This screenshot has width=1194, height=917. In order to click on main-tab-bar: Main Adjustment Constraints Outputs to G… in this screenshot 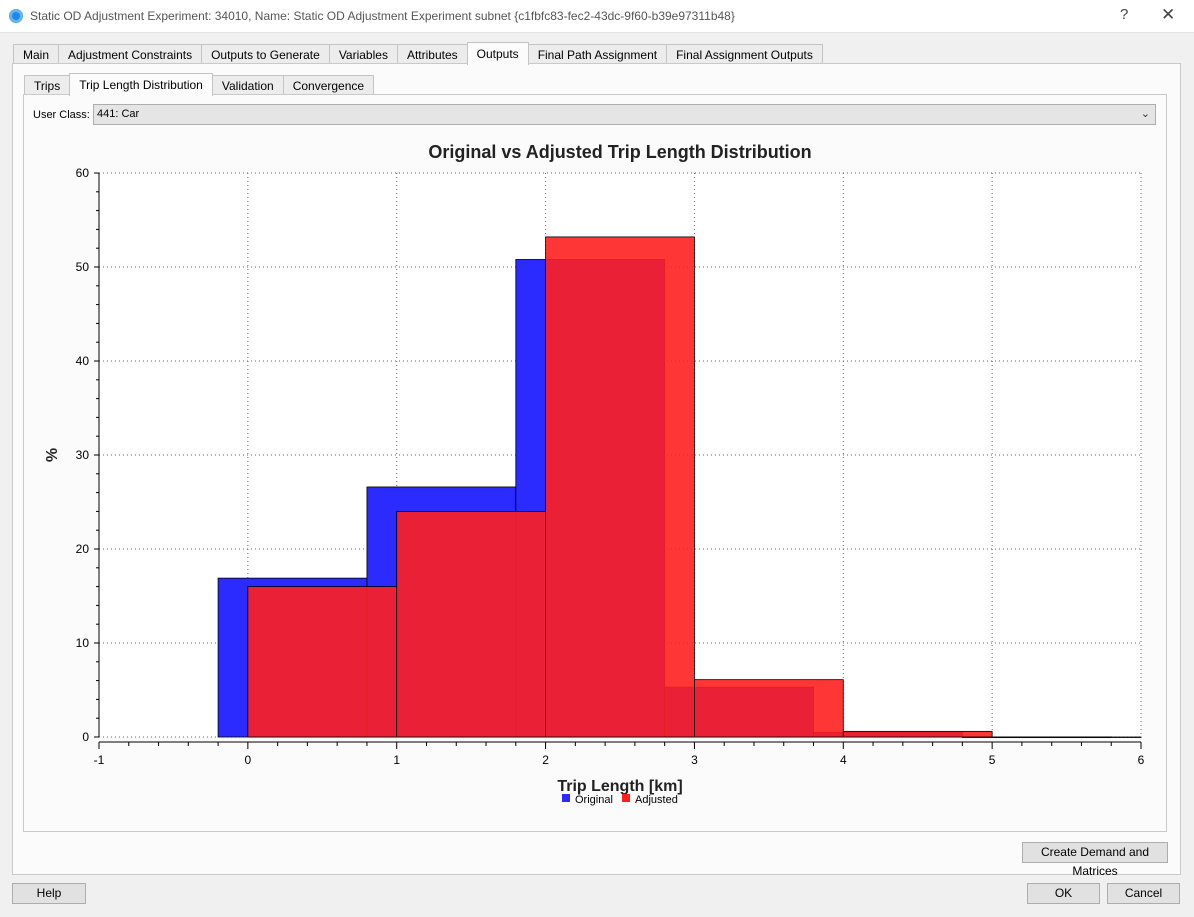, I will do `click(418, 53)`.